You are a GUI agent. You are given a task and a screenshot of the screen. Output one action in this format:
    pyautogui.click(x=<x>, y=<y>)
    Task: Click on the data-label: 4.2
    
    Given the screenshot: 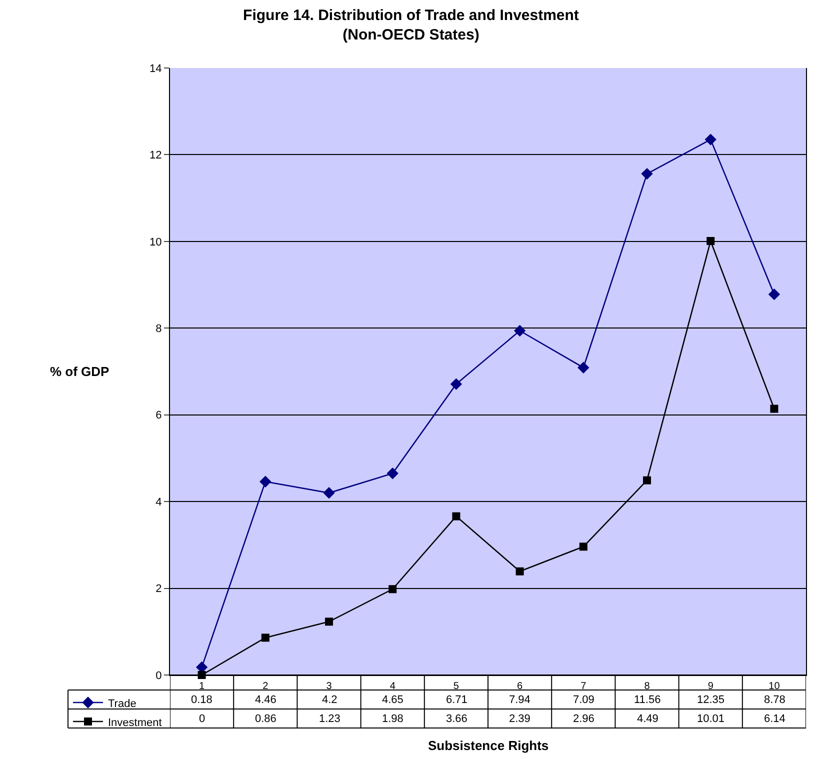 What is the action you would take?
    pyautogui.click(x=330, y=700)
    